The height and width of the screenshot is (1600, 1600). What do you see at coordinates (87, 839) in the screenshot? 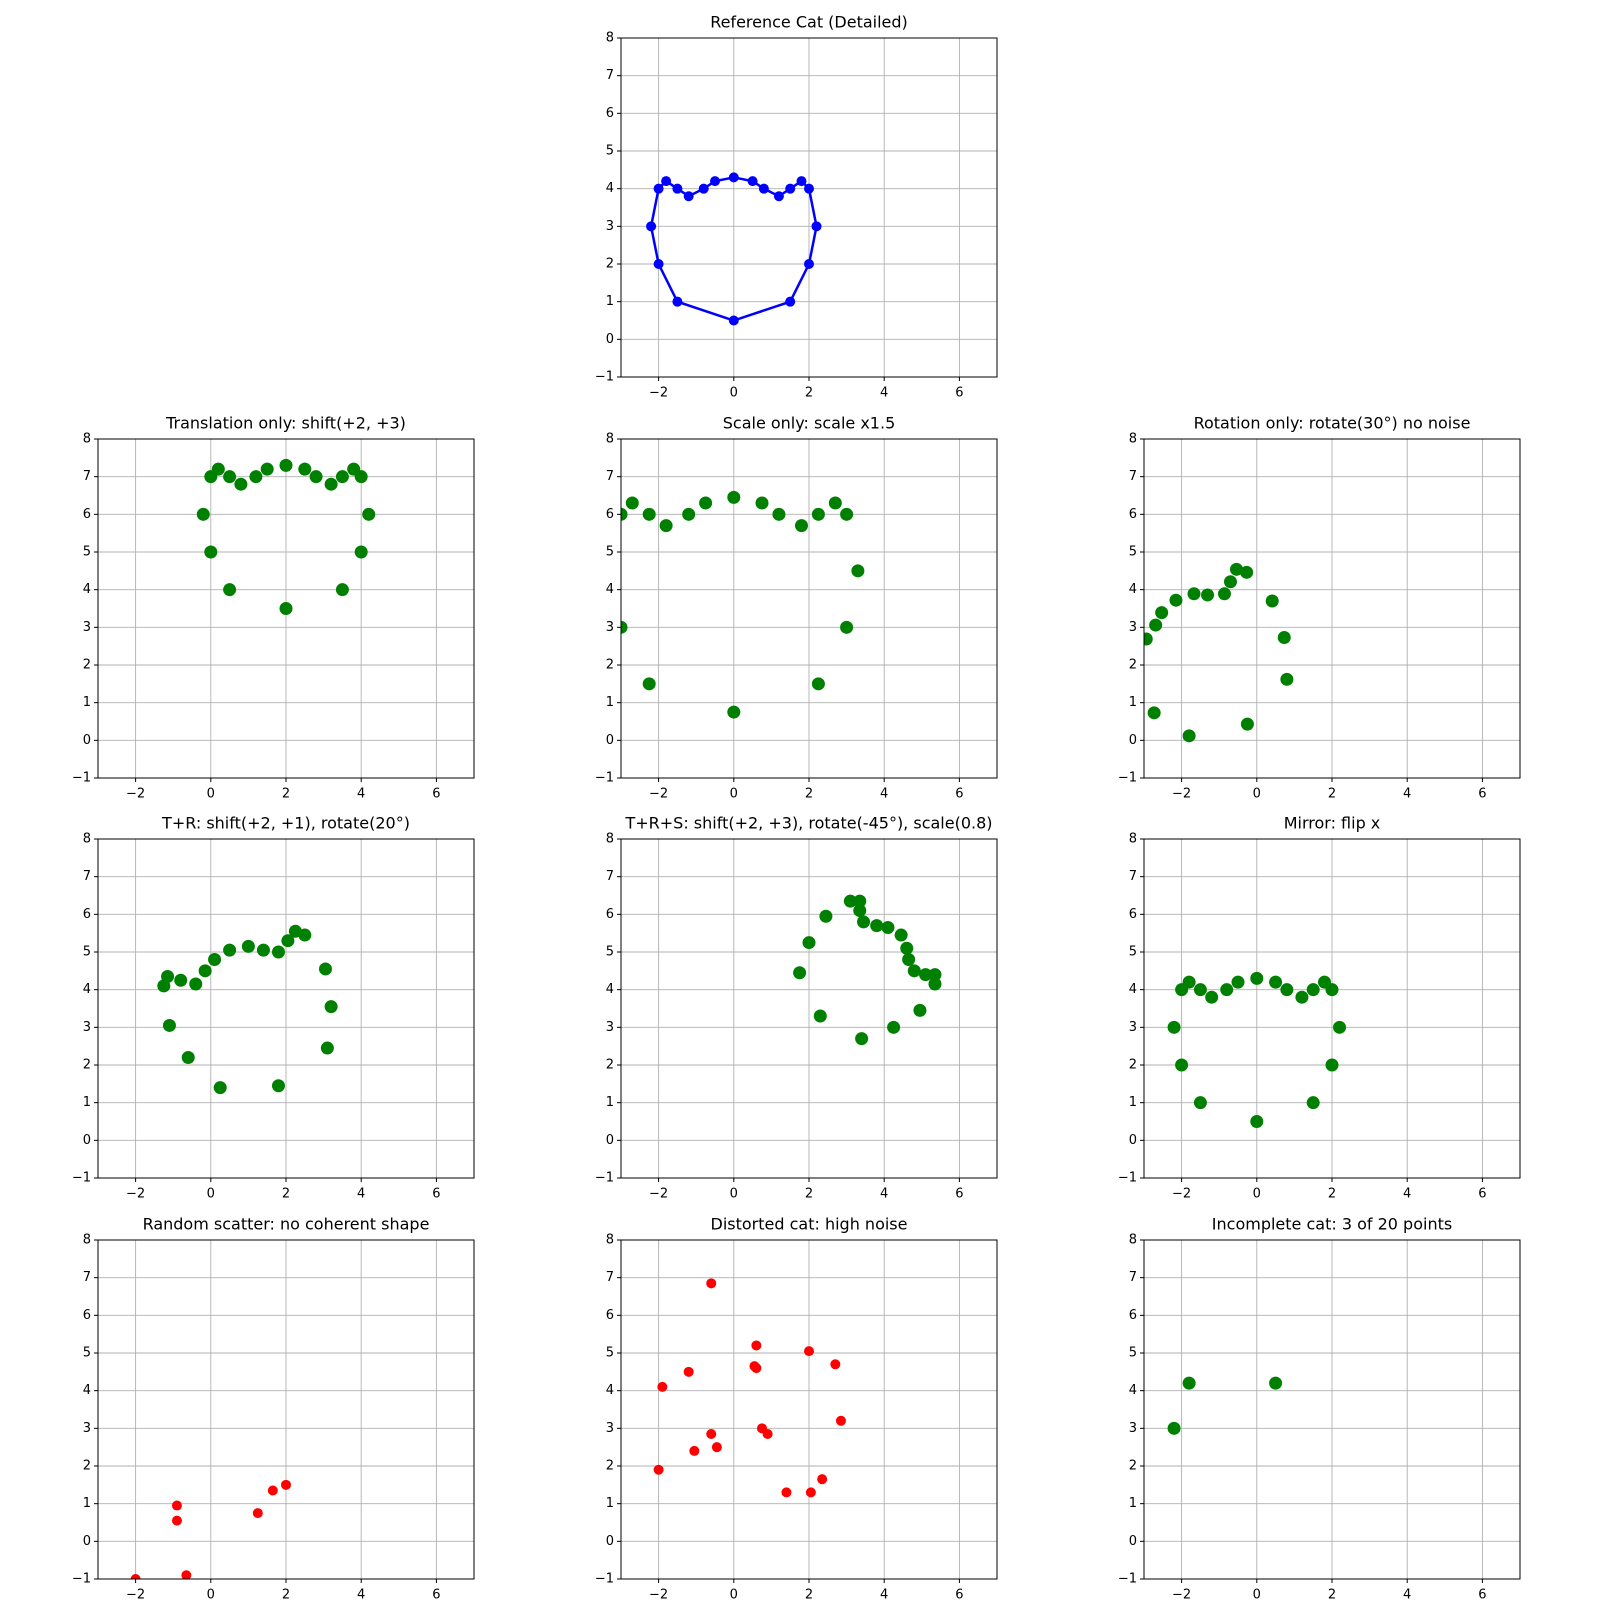
I see `y-tick-label: 8` at bounding box center [87, 839].